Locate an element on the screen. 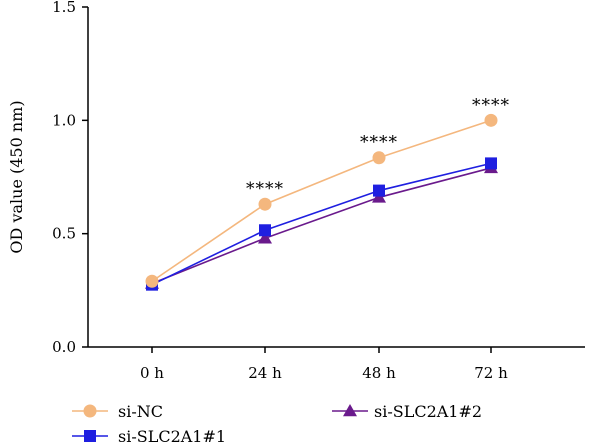  x-ticks: 0 h 24 h 48 h 72 h is located at coordinates (324, 364).